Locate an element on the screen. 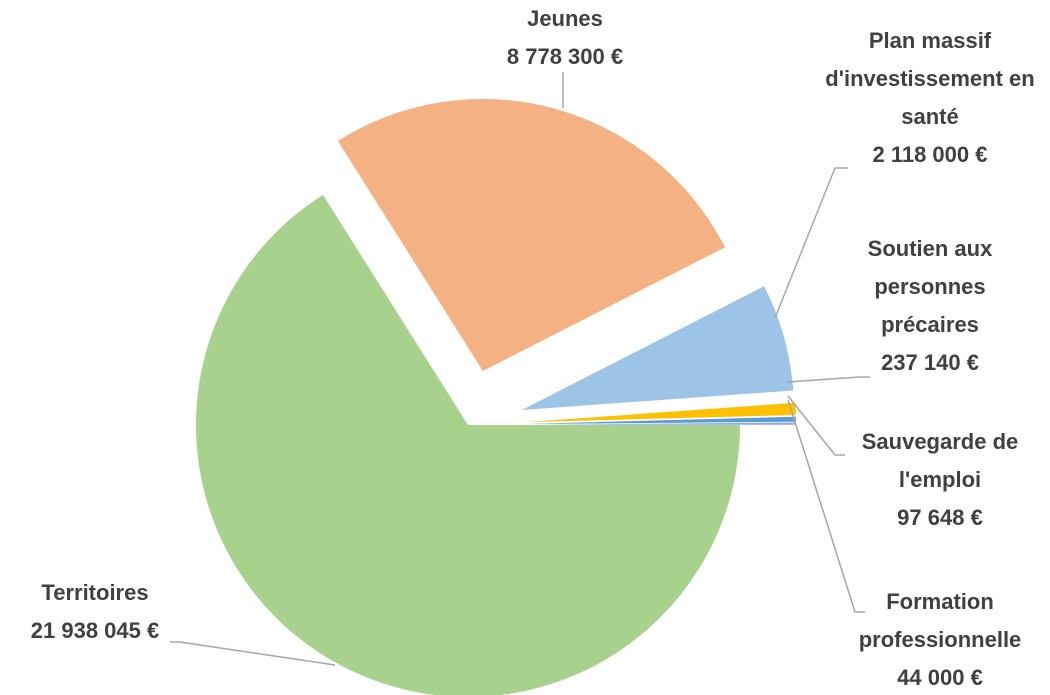 This screenshot has height=695, width=1050. category-label: Soutien aux personnes précaires is located at coordinates (930, 286).